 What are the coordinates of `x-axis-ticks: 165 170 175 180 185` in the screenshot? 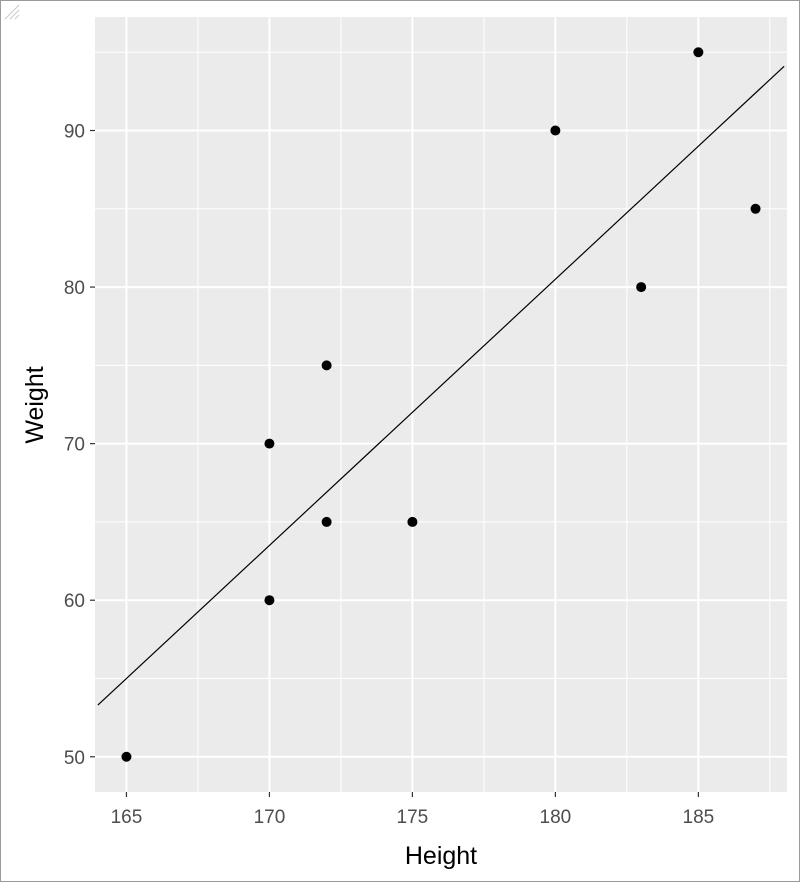 It's located at (413, 810).